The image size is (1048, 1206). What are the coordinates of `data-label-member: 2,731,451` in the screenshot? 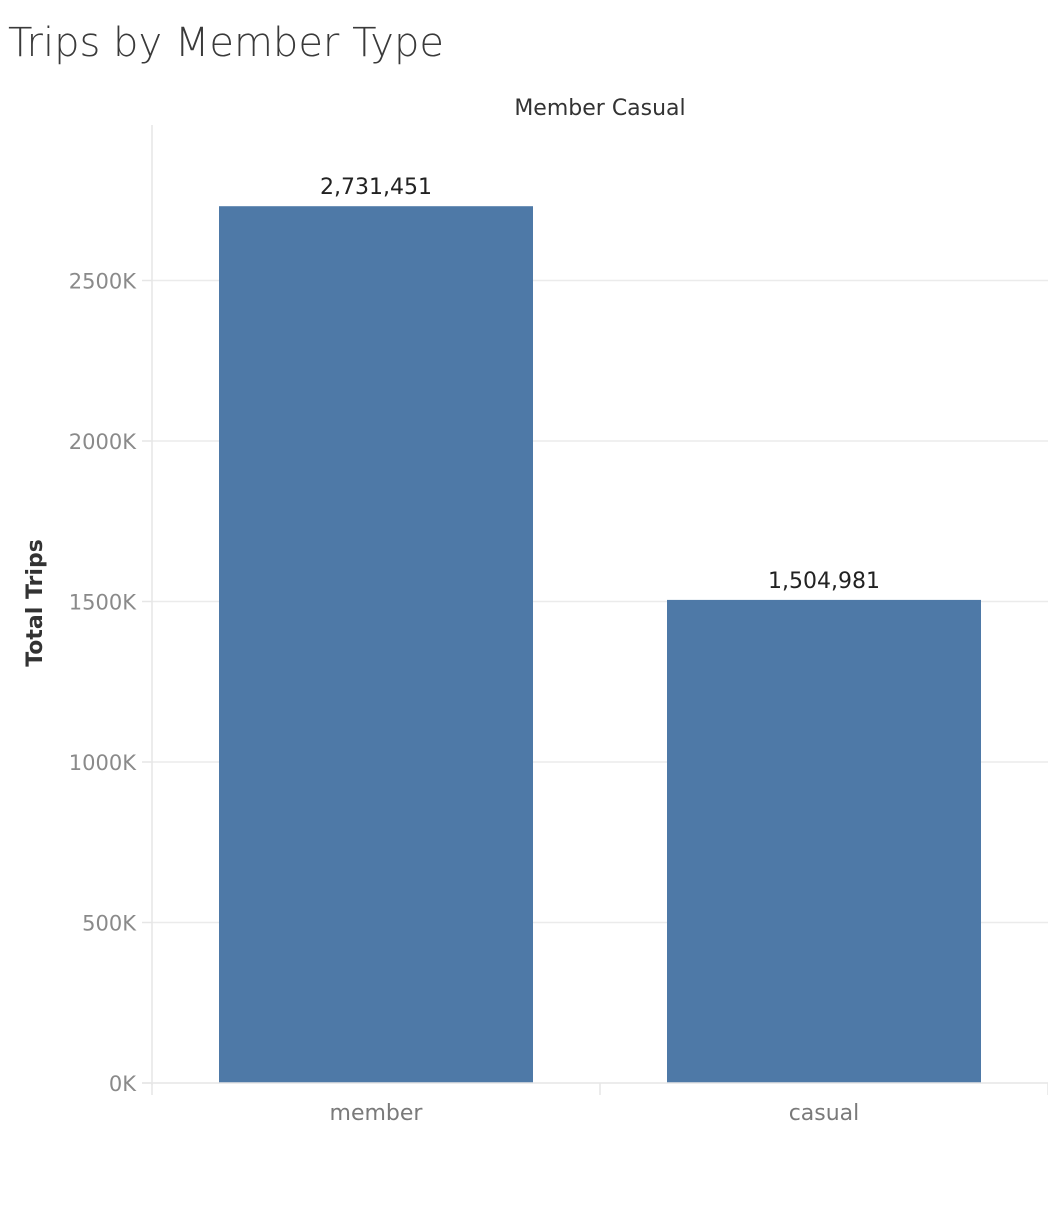 It's located at (376, 187).